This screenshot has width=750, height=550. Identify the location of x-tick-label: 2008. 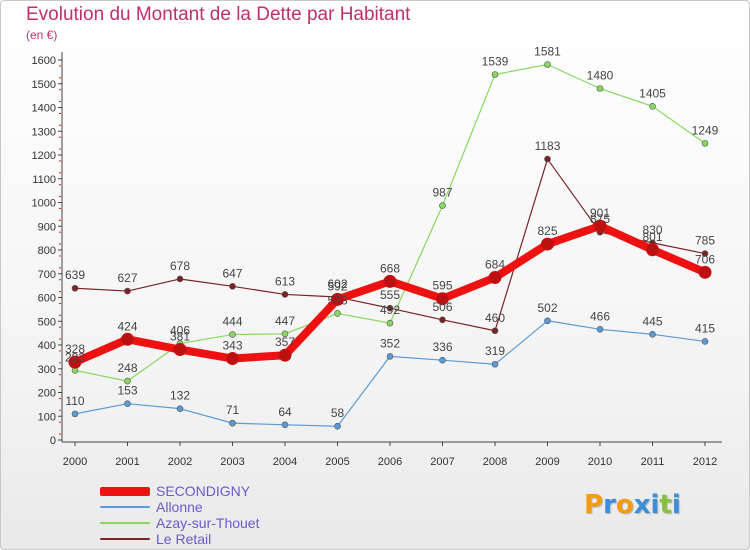
(495, 462).